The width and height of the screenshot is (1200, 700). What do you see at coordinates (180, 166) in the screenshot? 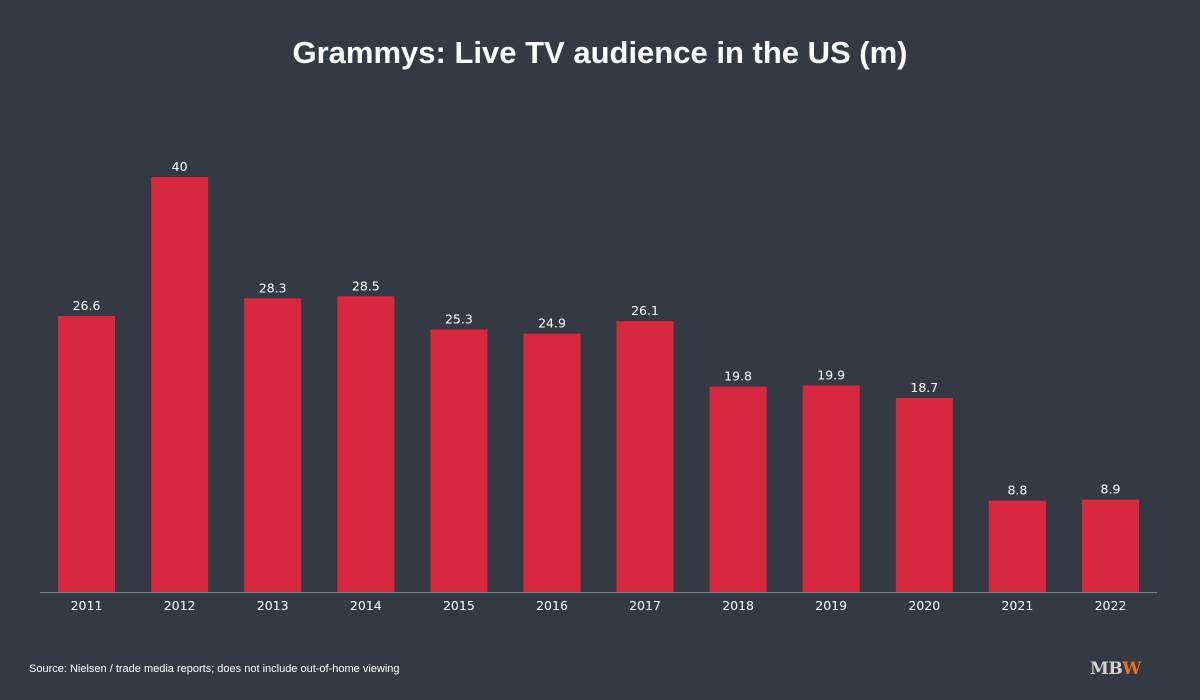
I see `data-label-2012: 40` at bounding box center [180, 166].